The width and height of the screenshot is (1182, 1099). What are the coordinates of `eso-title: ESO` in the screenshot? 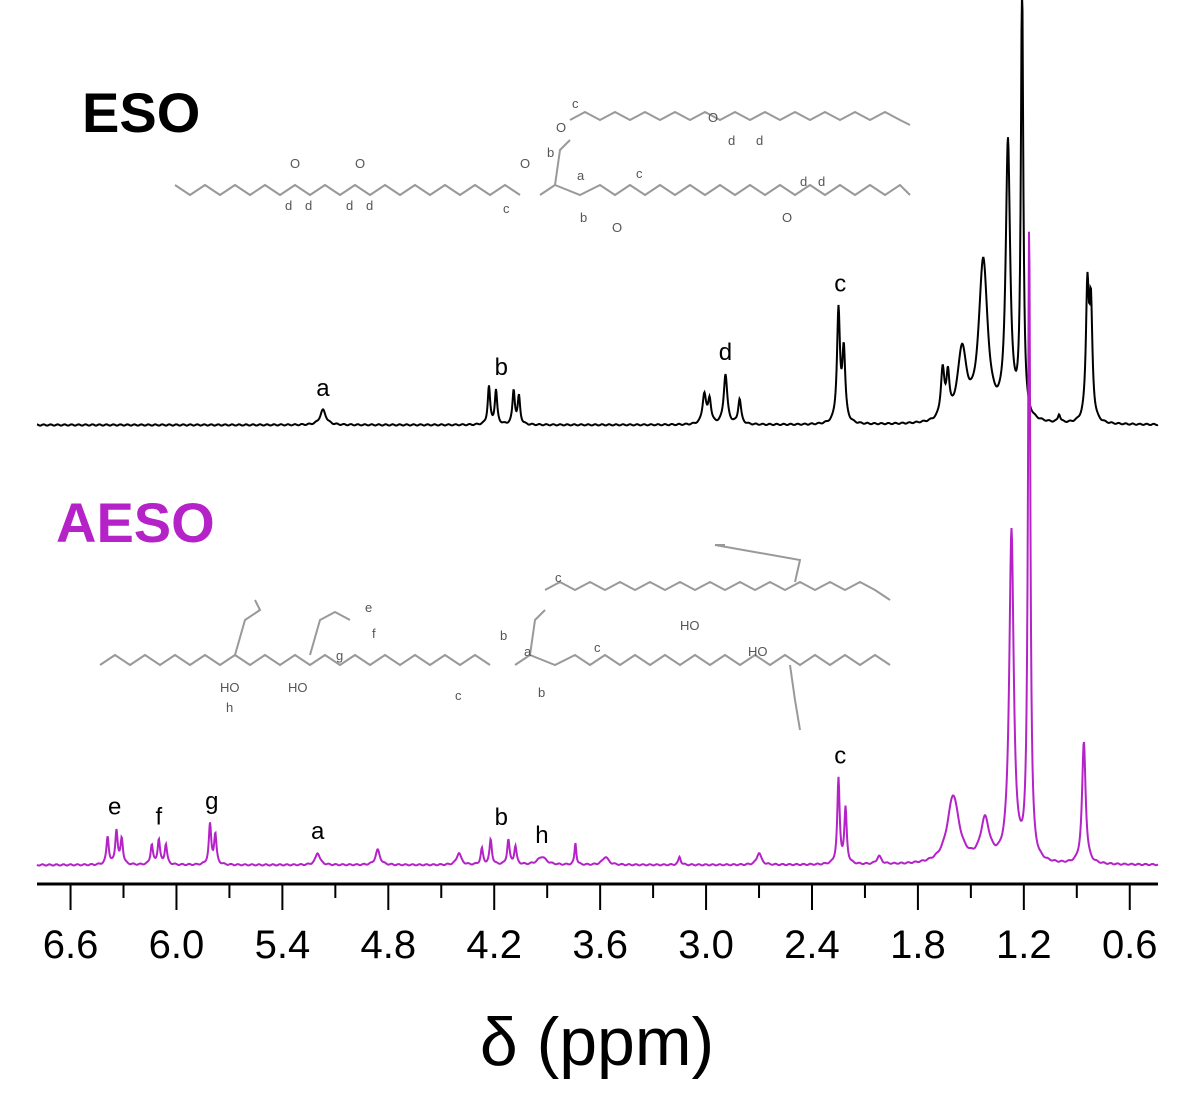 It's located at (141, 112).